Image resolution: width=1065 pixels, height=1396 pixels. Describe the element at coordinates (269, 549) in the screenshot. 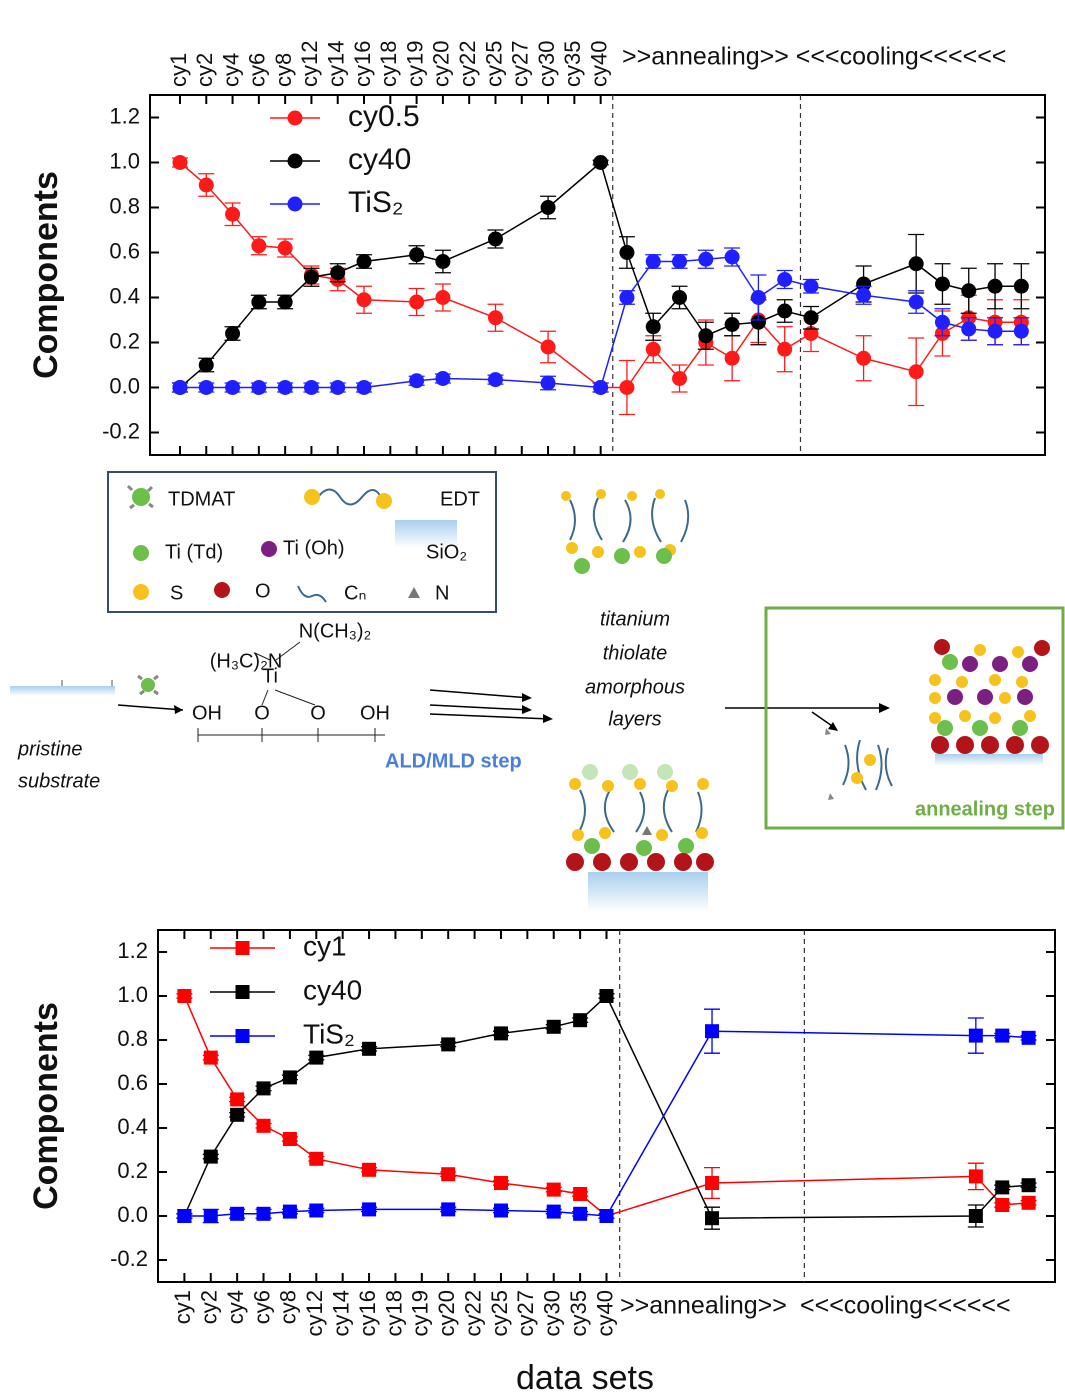

I see `ti-oh-icon` at that location.